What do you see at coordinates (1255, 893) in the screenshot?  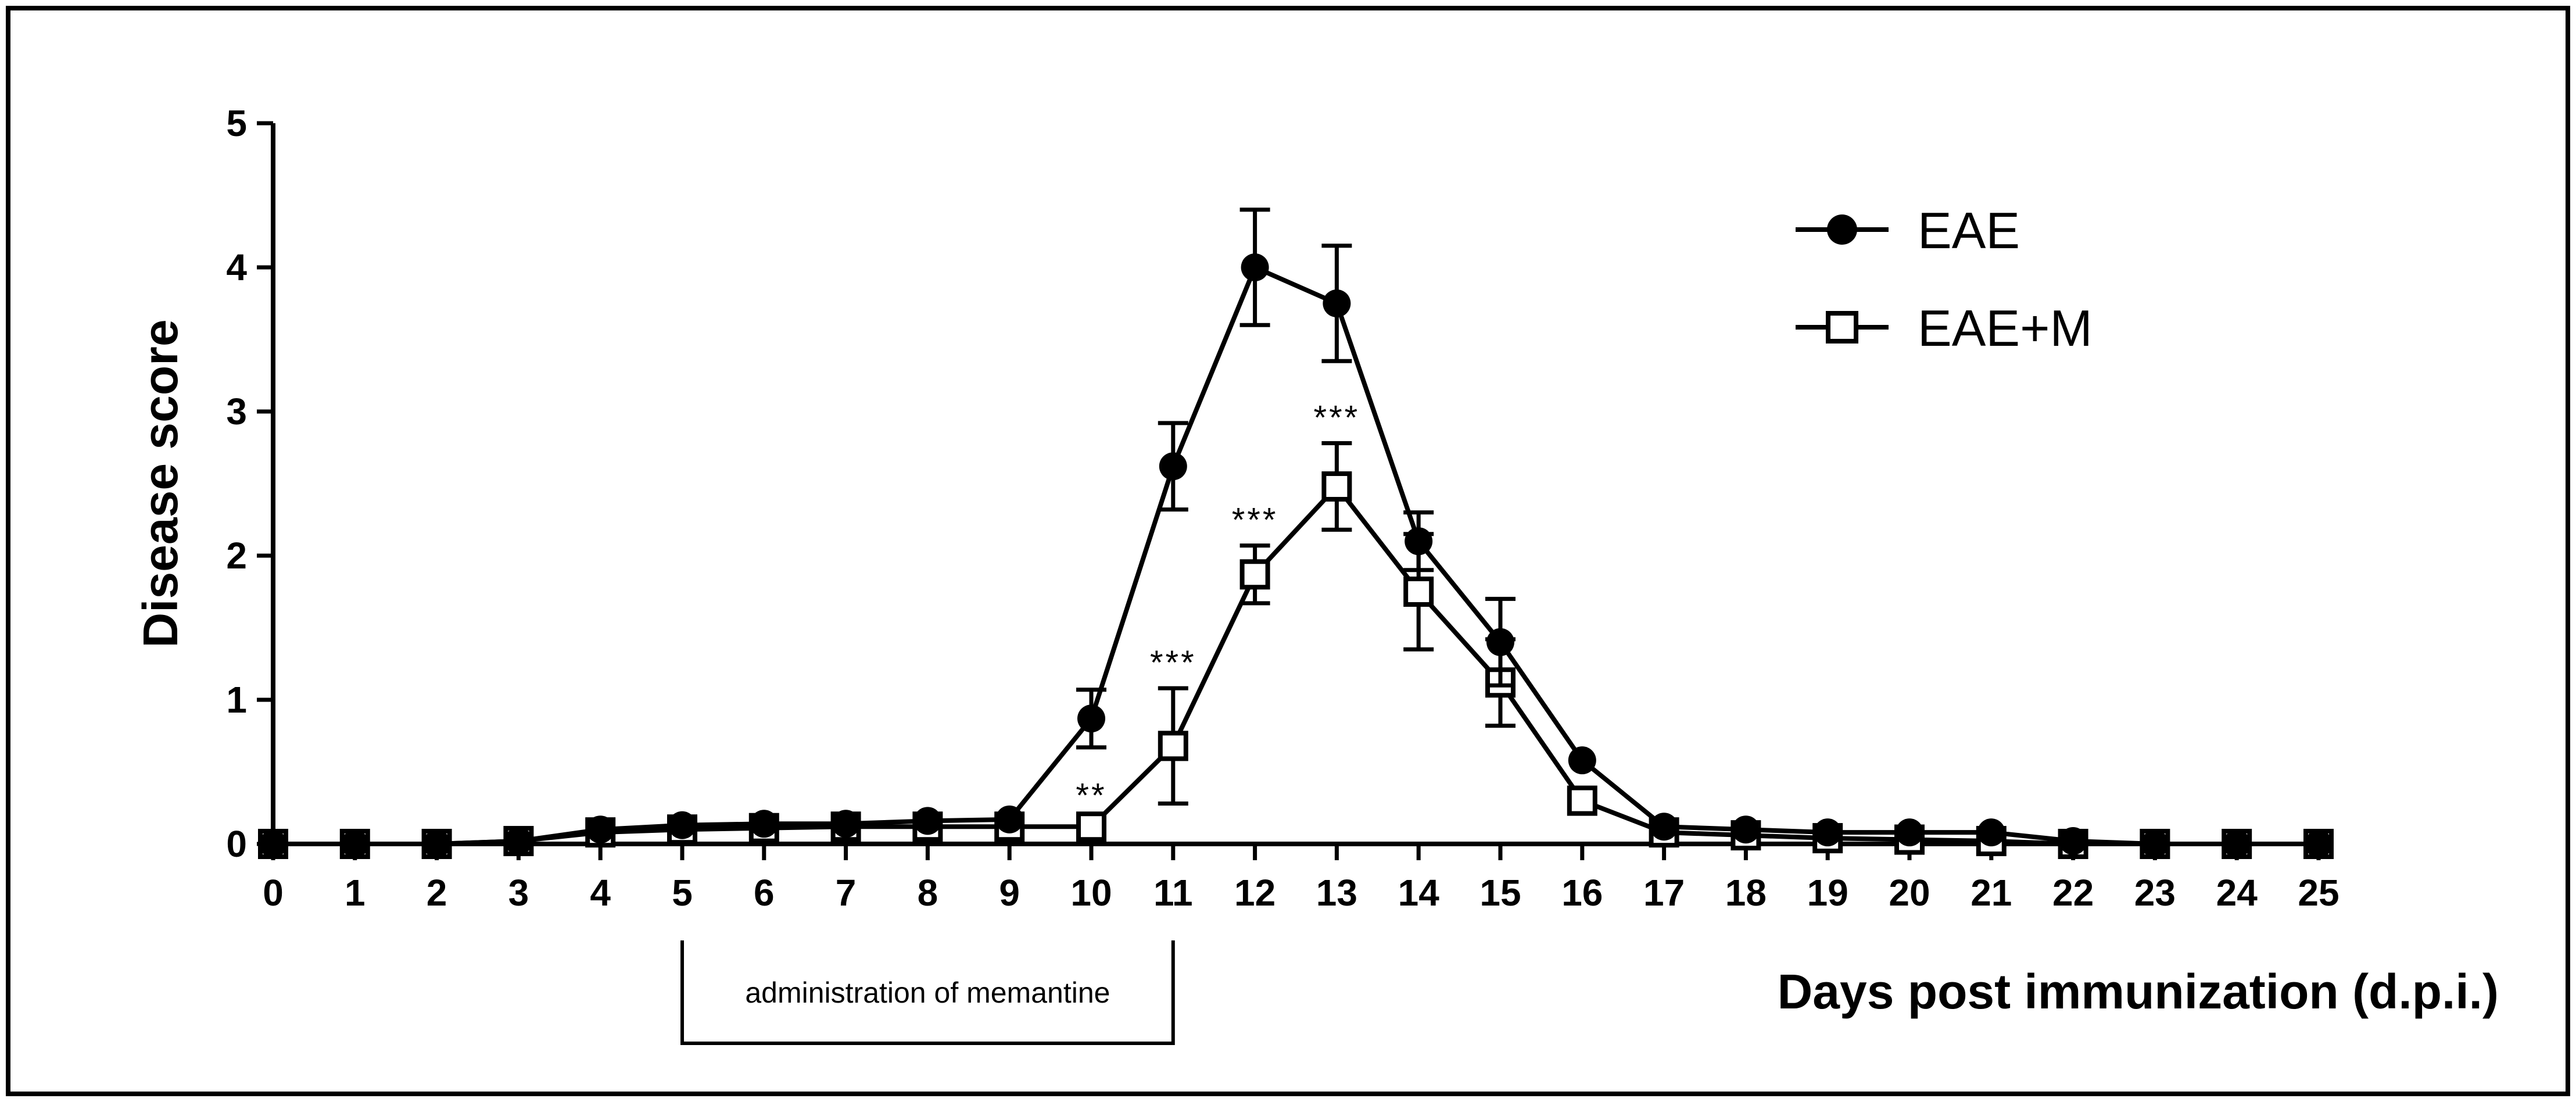 I see `x-tick-label: 12` at bounding box center [1255, 893].